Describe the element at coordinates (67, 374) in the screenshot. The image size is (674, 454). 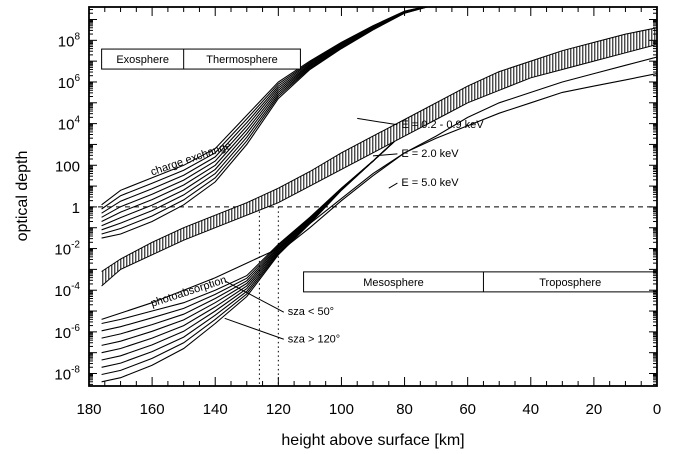
I see `y-tick-label: 10⁻⁸` at that location.